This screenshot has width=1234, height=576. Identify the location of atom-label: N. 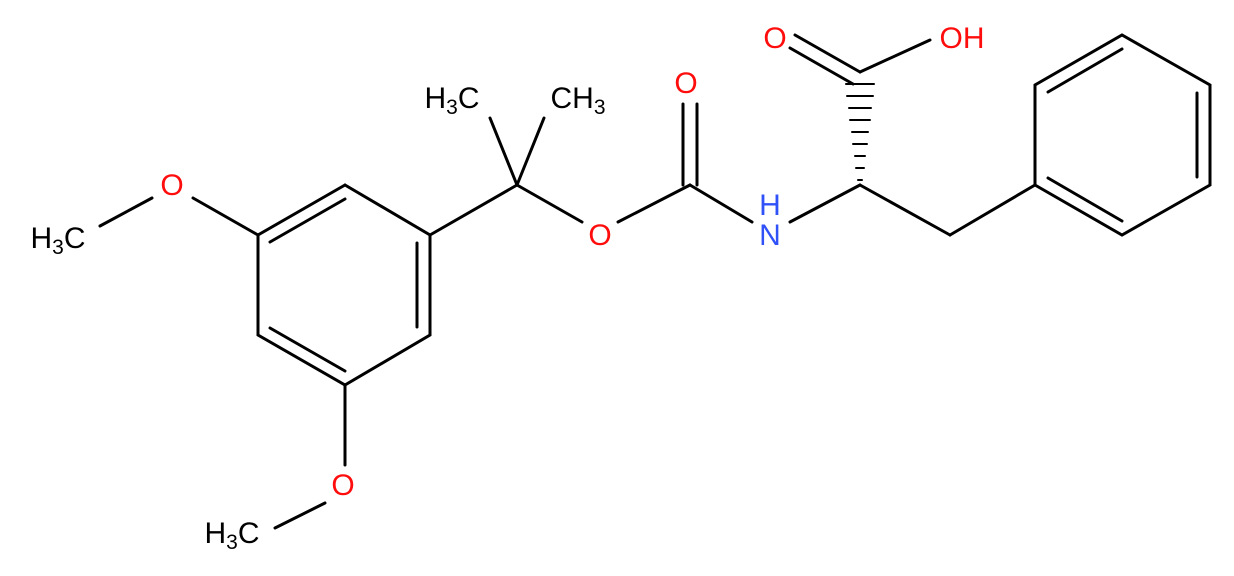
(770, 235).